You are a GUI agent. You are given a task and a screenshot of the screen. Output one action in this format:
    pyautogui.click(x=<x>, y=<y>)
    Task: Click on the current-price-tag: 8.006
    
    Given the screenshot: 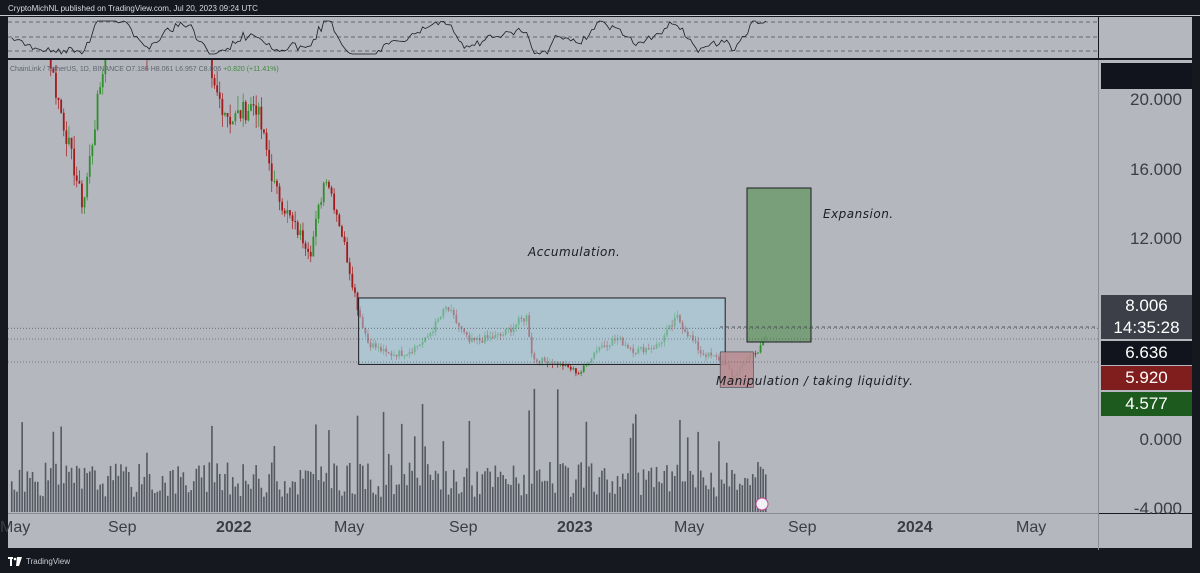 What is the action you would take?
    pyautogui.click(x=1146, y=306)
    